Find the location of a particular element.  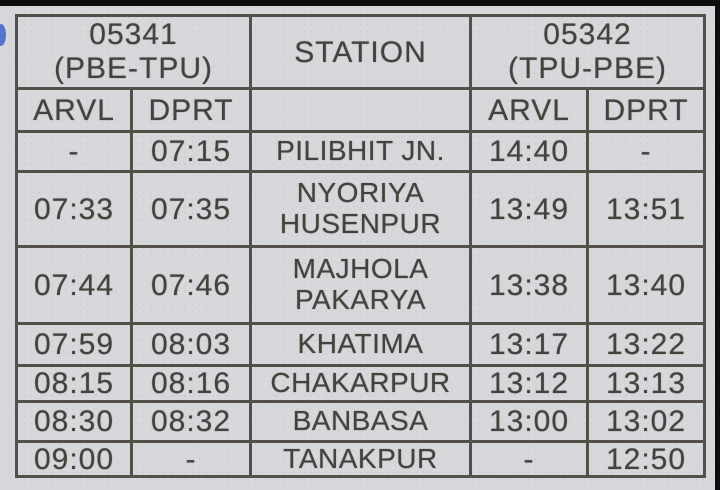

station-cell: TANAKPUR is located at coordinates (362, 459).